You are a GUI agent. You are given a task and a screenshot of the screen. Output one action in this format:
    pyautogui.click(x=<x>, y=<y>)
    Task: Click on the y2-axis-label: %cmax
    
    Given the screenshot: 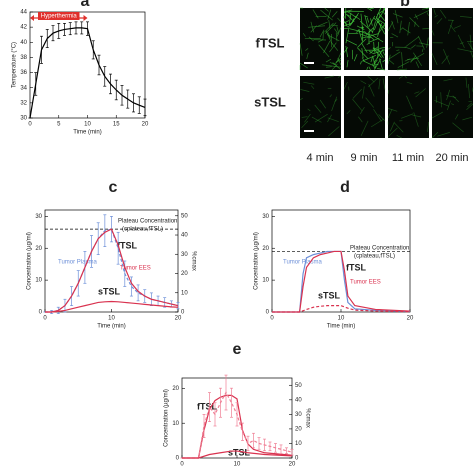 What is the action you would take?
    pyautogui.click(x=307, y=418)
    